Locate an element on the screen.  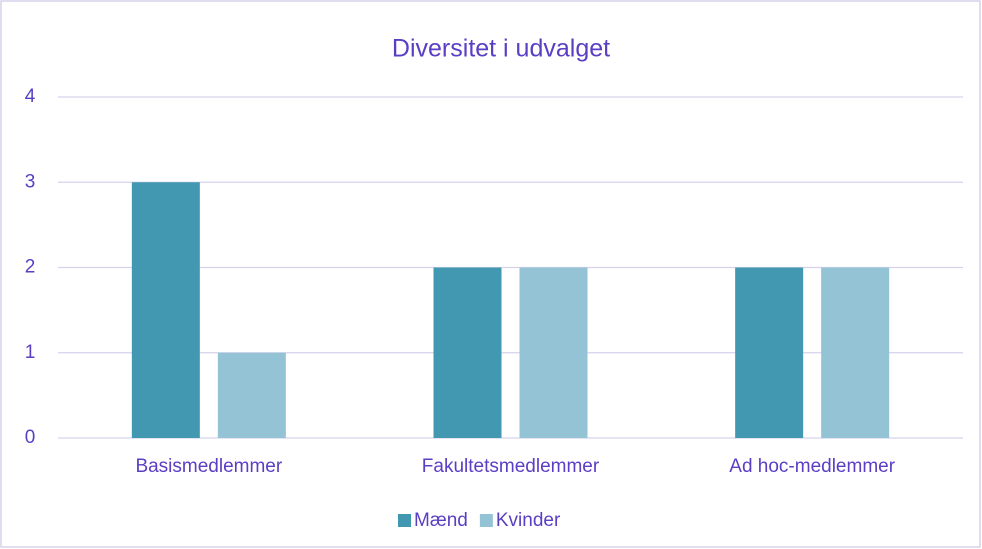
legend-label: Mænd is located at coordinates (441, 520).